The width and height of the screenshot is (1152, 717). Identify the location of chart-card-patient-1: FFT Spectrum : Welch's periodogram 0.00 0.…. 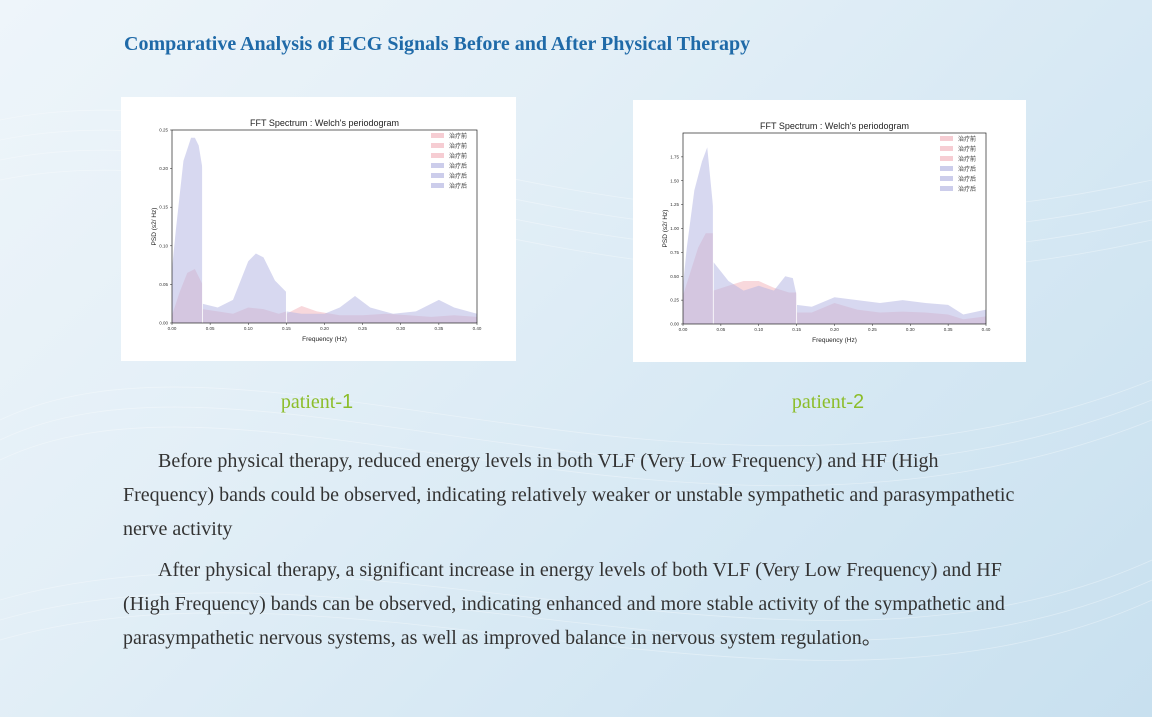
(318, 229).